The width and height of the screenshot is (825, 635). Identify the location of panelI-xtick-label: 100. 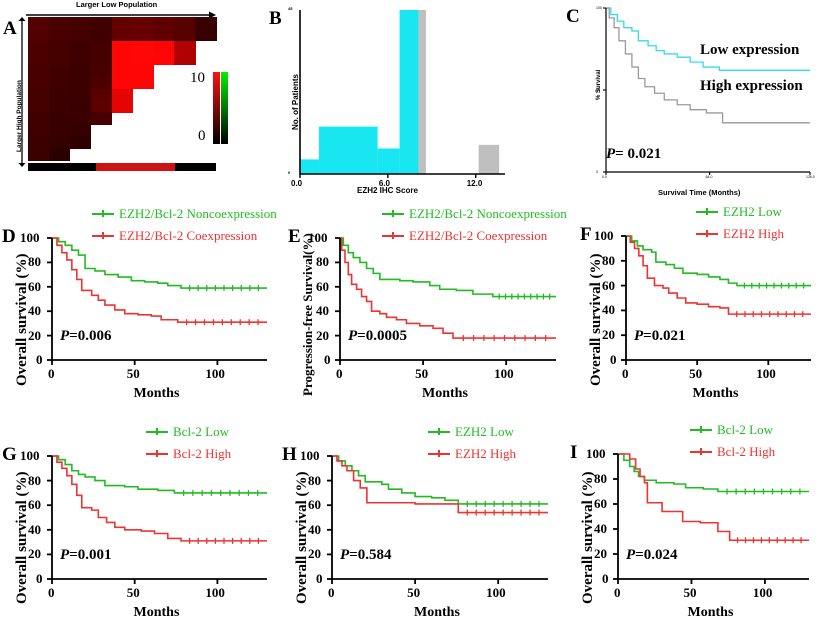
(762, 592).